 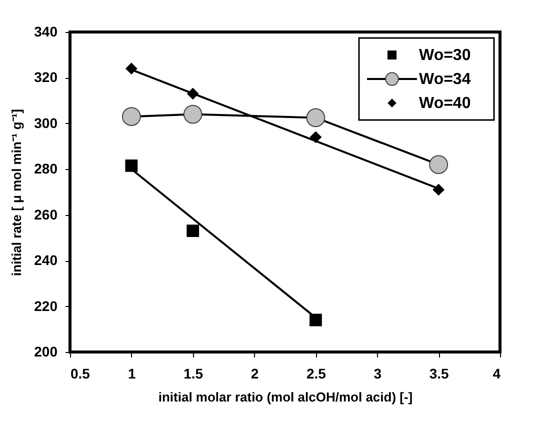 What do you see at coordinates (46, 77) in the screenshot?
I see `y-tick-label: 320` at bounding box center [46, 77].